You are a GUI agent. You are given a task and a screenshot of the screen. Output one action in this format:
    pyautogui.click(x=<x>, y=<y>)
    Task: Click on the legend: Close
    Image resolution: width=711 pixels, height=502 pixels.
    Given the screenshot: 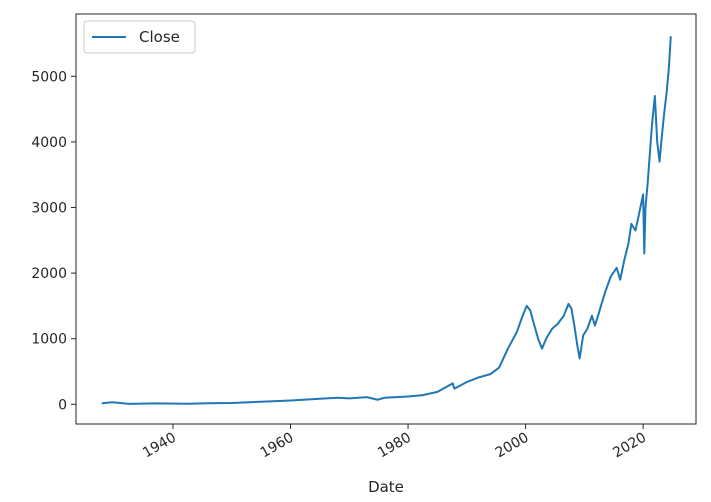 What is the action you would take?
    pyautogui.click(x=139, y=37)
    